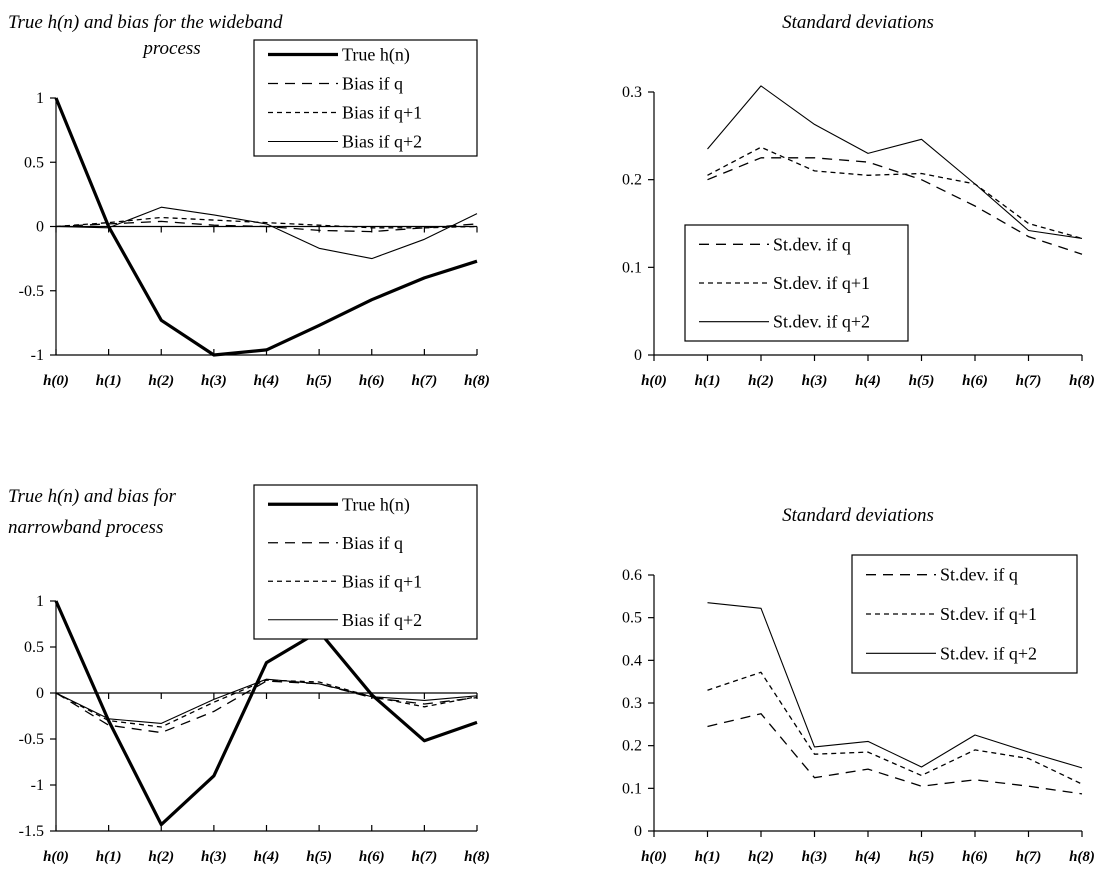 The height and width of the screenshot is (876, 1100). I want to click on y-tick-label: 0.6, so click(632, 575).